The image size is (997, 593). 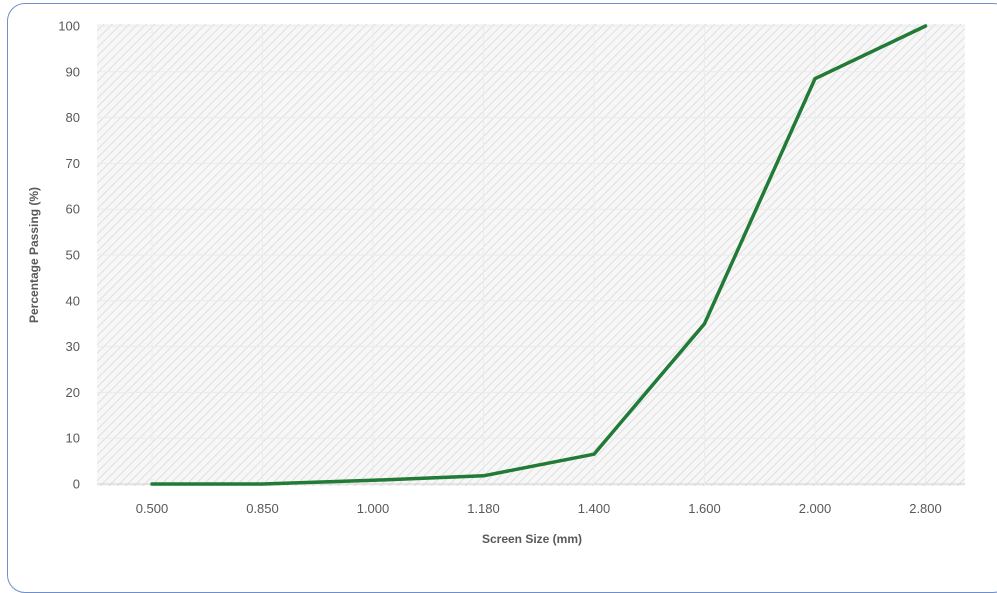 What do you see at coordinates (73, 438) in the screenshot?
I see `y-tick-label: 10` at bounding box center [73, 438].